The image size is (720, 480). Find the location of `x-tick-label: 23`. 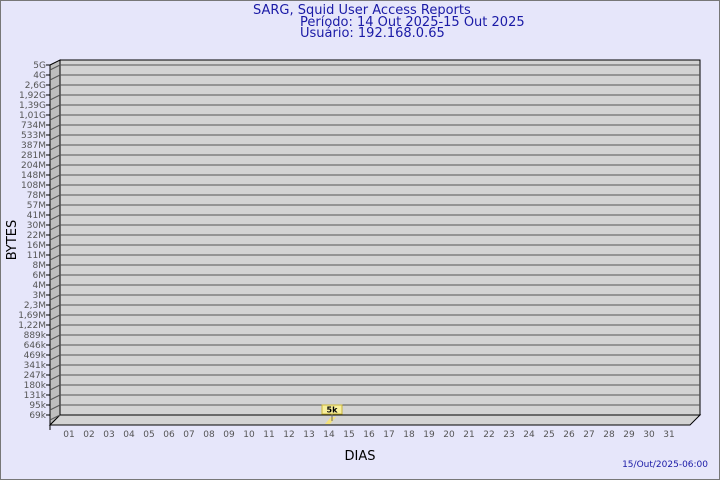

x-tick-label: 23 is located at coordinates (508, 435).